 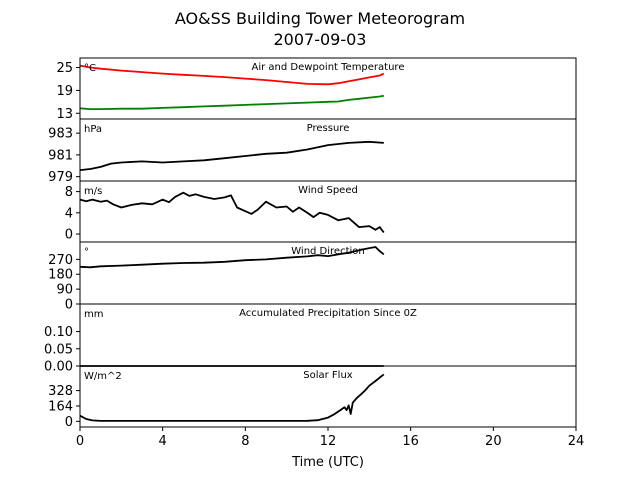 What do you see at coordinates (64, 68) in the screenshot?
I see `panel-1-ytick-label: 25` at bounding box center [64, 68].